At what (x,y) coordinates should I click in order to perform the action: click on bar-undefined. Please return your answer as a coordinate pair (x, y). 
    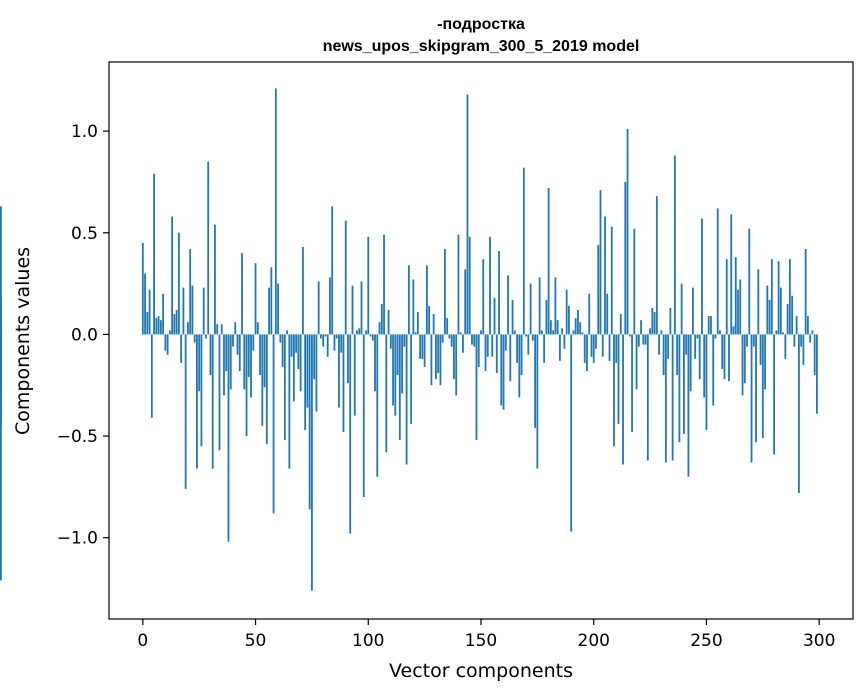
    Looking at the image, I should click on (1, 363).